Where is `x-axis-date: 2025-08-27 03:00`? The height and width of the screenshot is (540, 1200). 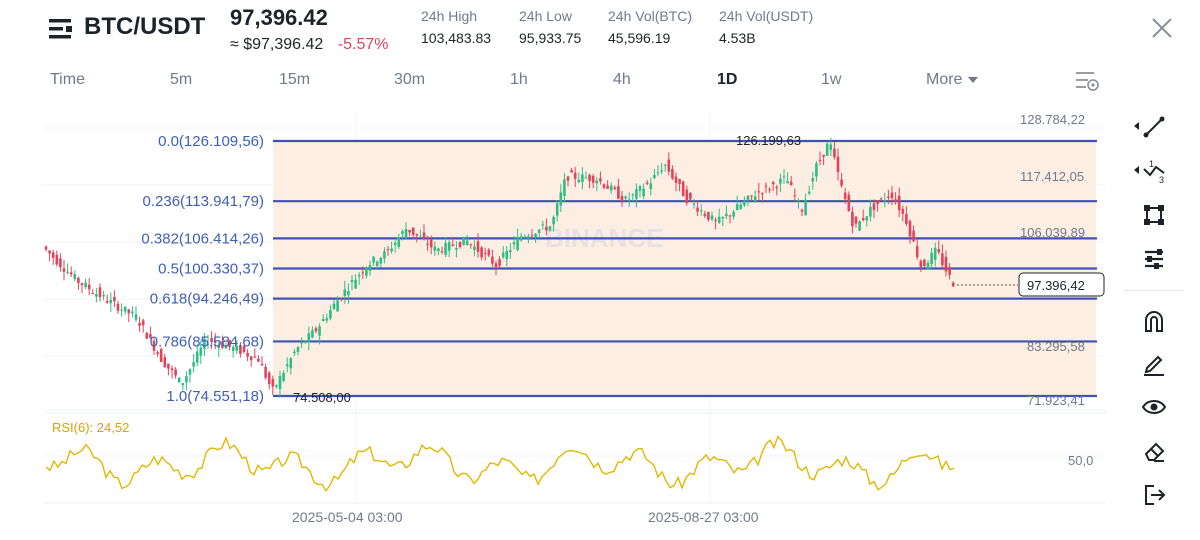 x-axis-date: 2025-08-27 03:00 is located at coordinates (703, 517).